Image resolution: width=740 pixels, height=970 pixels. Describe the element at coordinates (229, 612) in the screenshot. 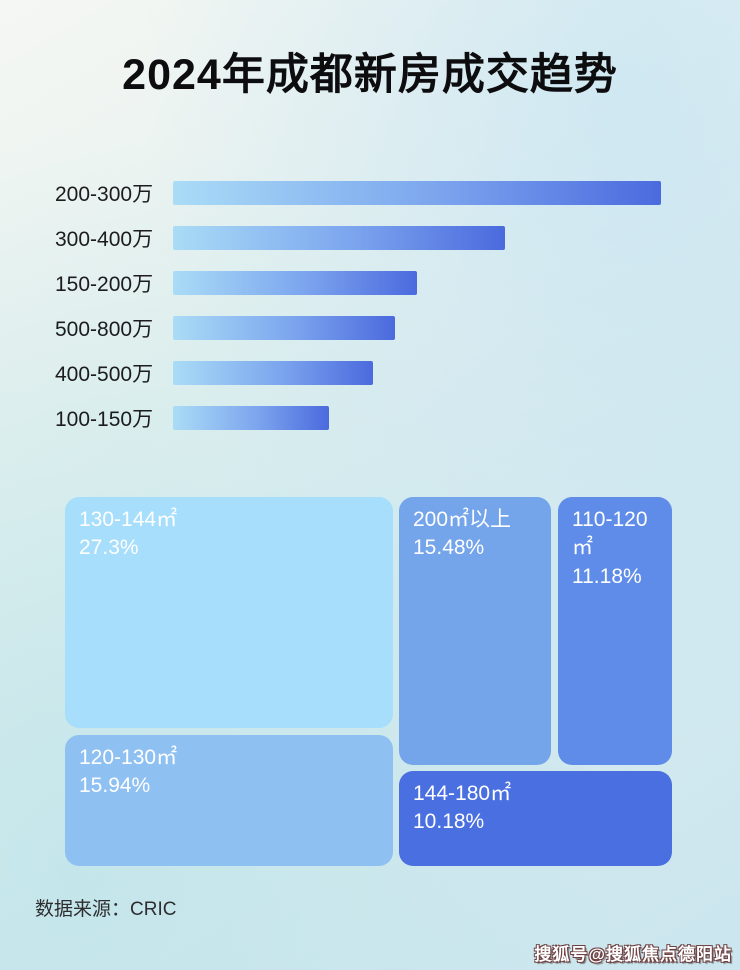

I see `treemap-cell-130-144: 130-144㎡ 27.3%` at that location.